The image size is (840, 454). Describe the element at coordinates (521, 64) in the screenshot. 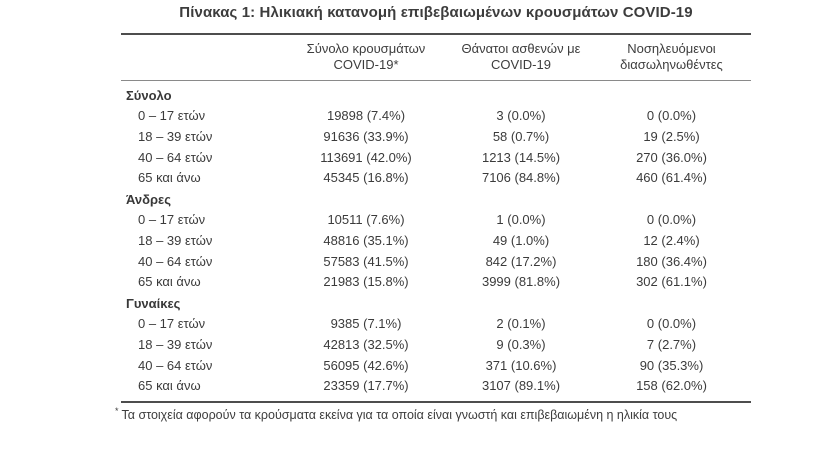

I see `header-deaths-line2: COVID-19` at that location.